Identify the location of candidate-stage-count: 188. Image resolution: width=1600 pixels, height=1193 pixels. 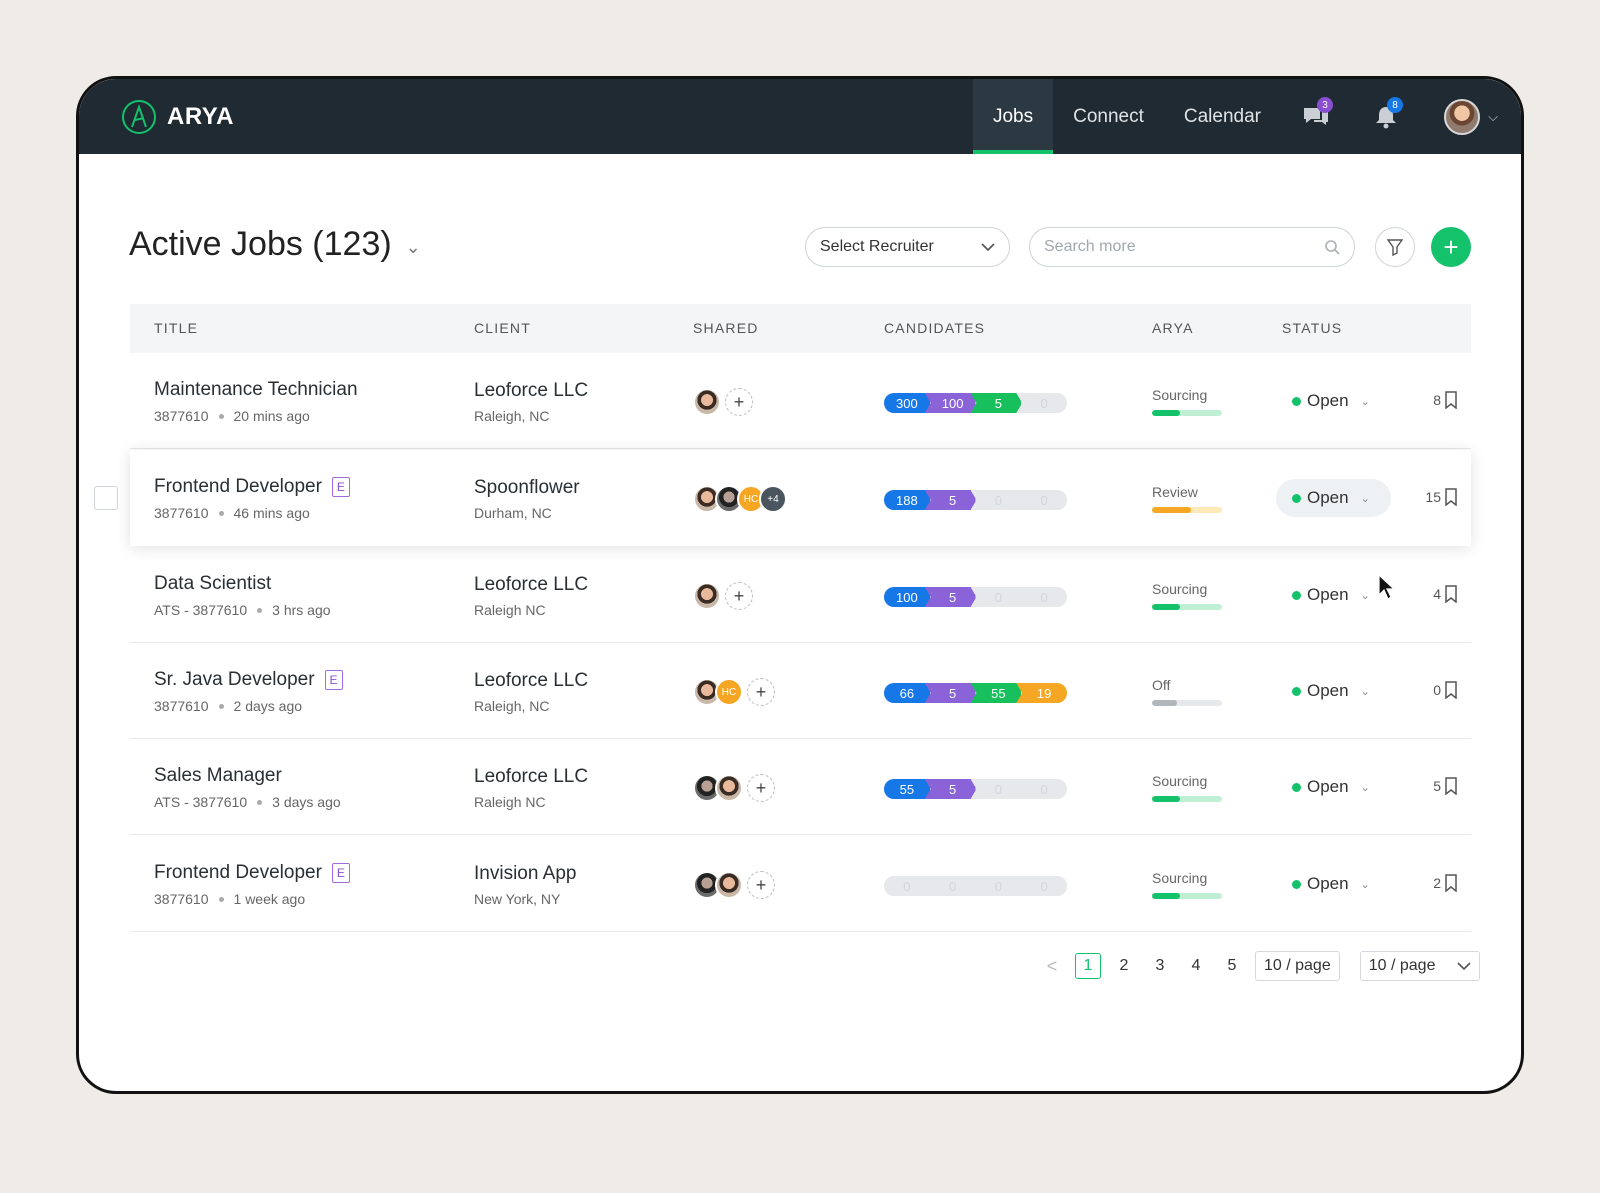
(907, 500).